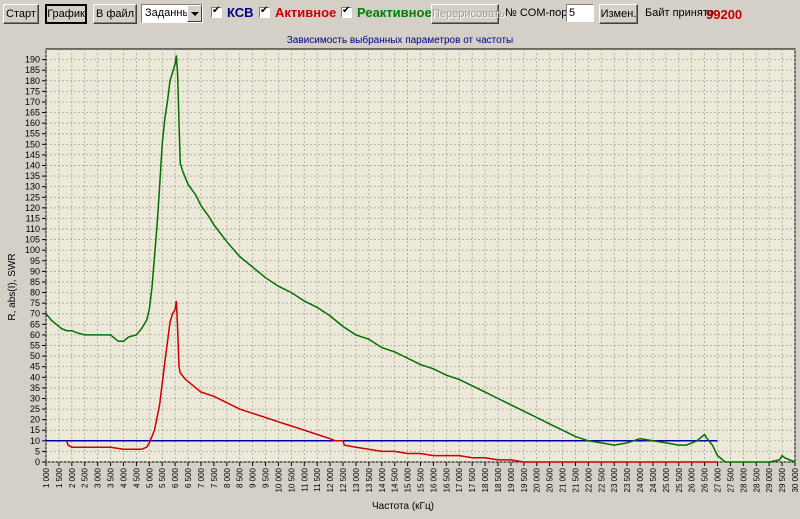 This screenshot has height=519, width=800. What do you see at coordinates (37, 462) in the screenshot?
I see `y-tick-label: 0` at bounding box center [37, 462].